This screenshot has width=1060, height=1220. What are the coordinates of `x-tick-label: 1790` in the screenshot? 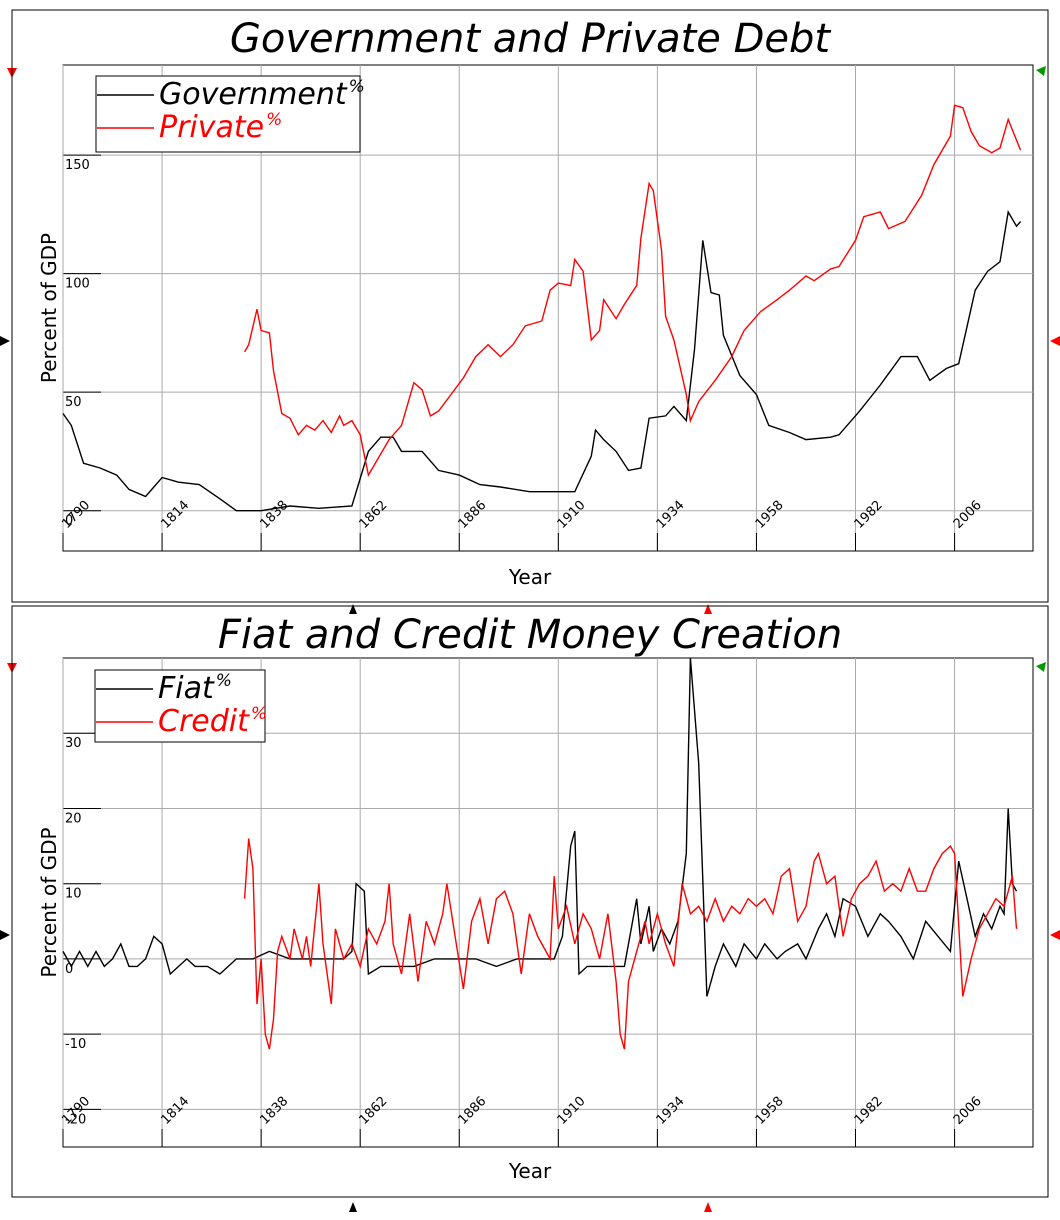 It's located at (76, 515).